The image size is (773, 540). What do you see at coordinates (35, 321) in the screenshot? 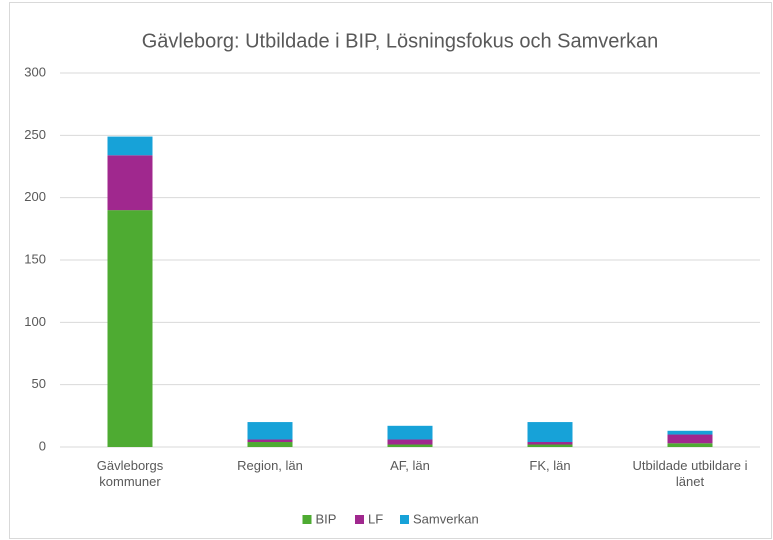
I see `y-tick-label: 100` at bounding box center [35, 321].